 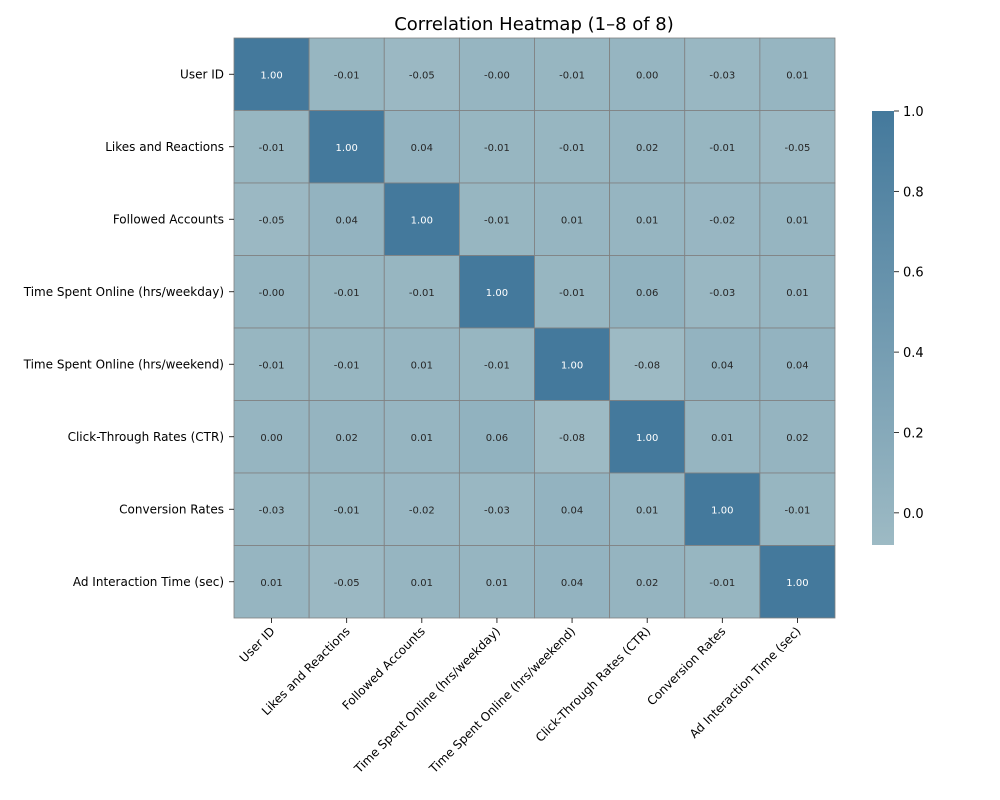 What do you see at coordinates (913, 353) in the screenshot?
I see `colorbar-tick-label: 0.4` at bounding box center [913, 353].